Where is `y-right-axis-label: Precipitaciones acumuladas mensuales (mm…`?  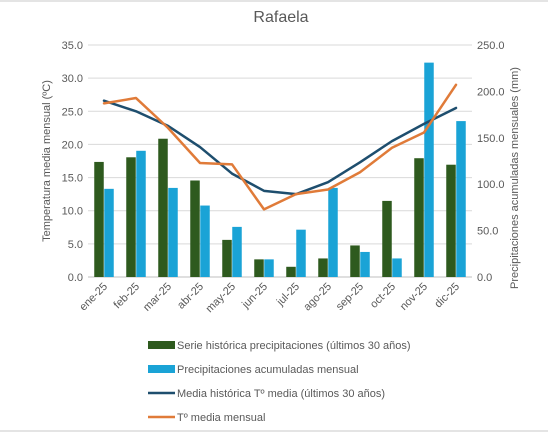 y-right-axis-label: Precipitaciones acumuladas mensuales (mm… is located at coordinates (515, 178).